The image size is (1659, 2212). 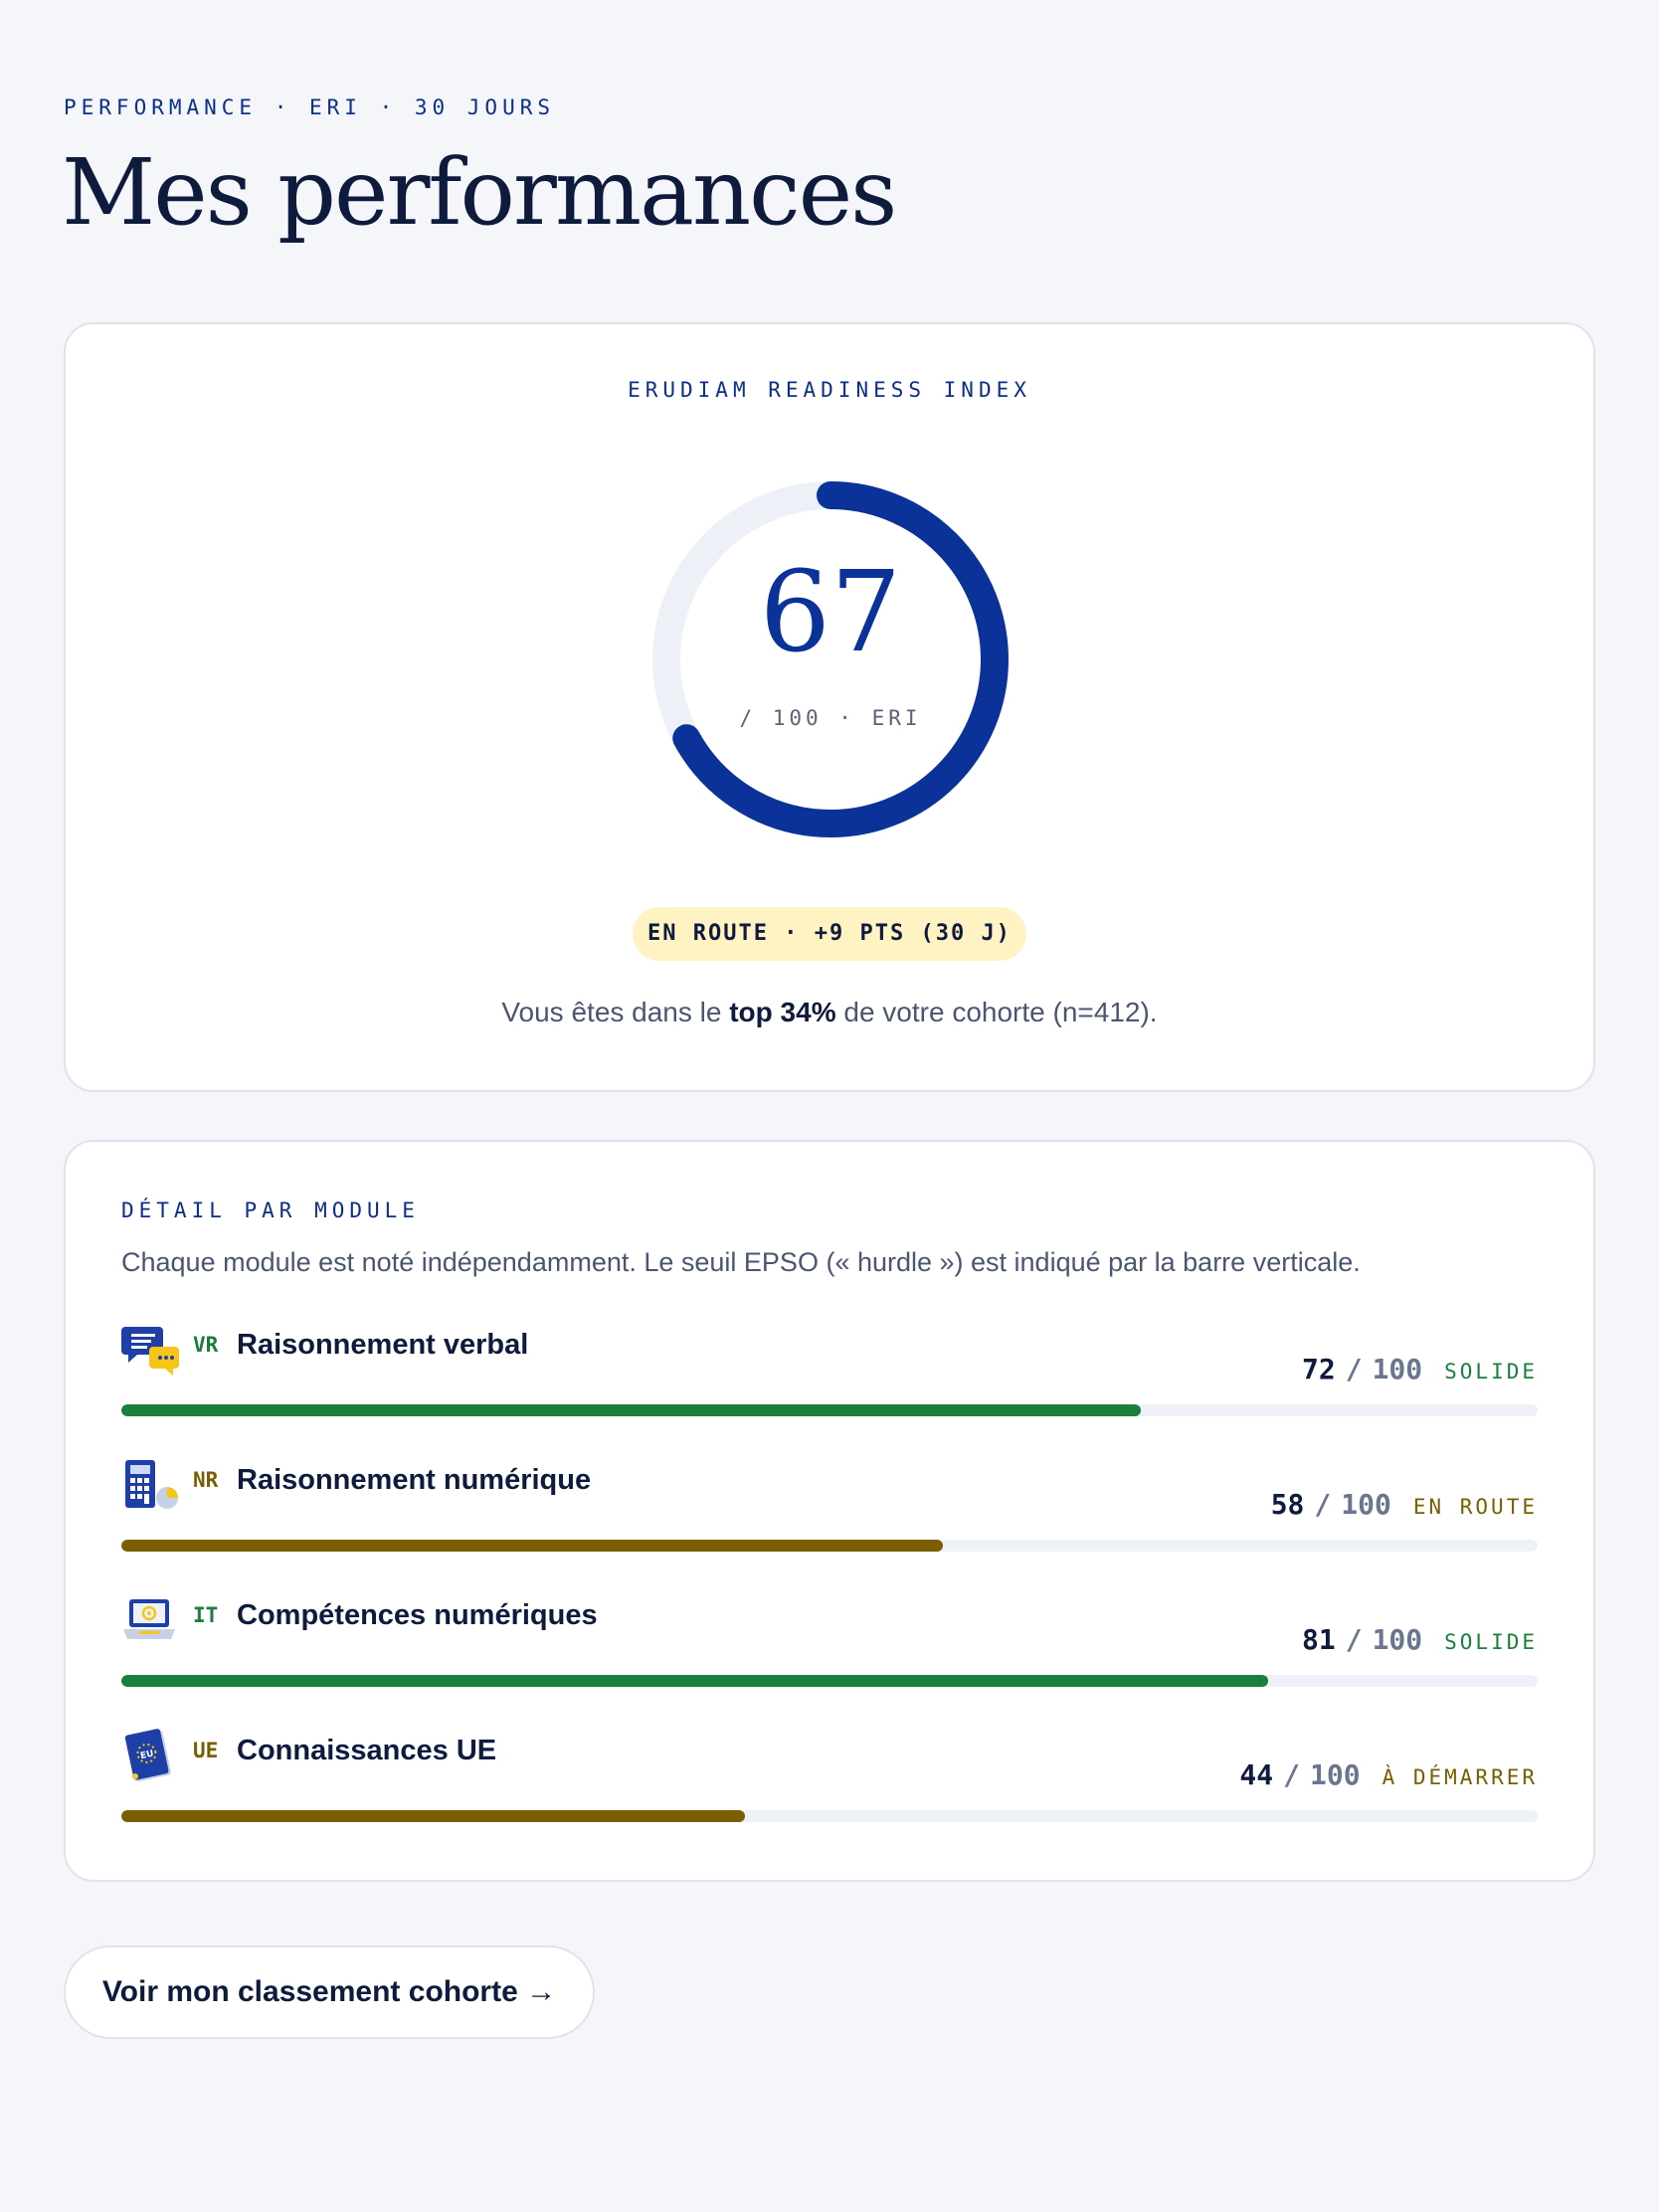 What do you see at coordinates (310, 107) in the screenshot?
I see `page-eyebrow: PERFORMANCE · ERI · 30 JOURS` at bounding box center [310, 107].